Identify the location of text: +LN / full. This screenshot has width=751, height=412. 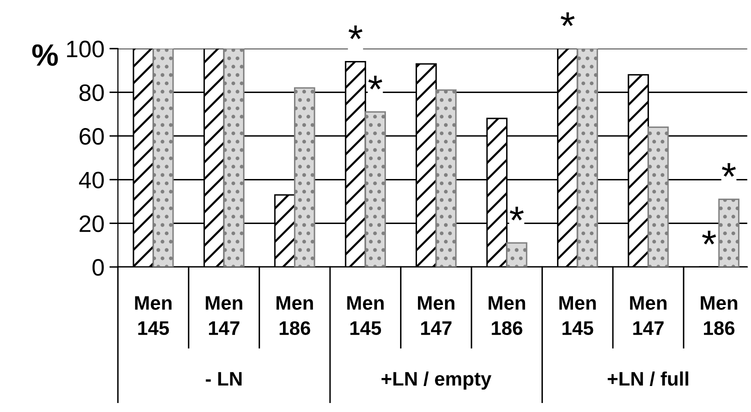
(648, 378).